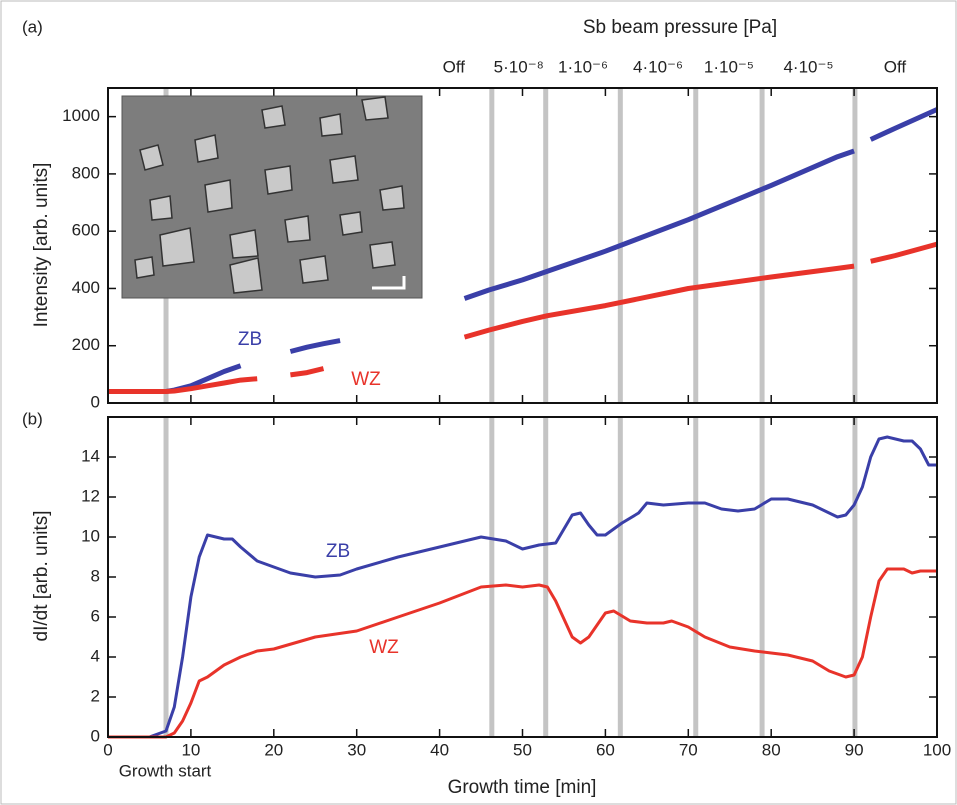  I want to click on inset-texture, so click(269, 195).